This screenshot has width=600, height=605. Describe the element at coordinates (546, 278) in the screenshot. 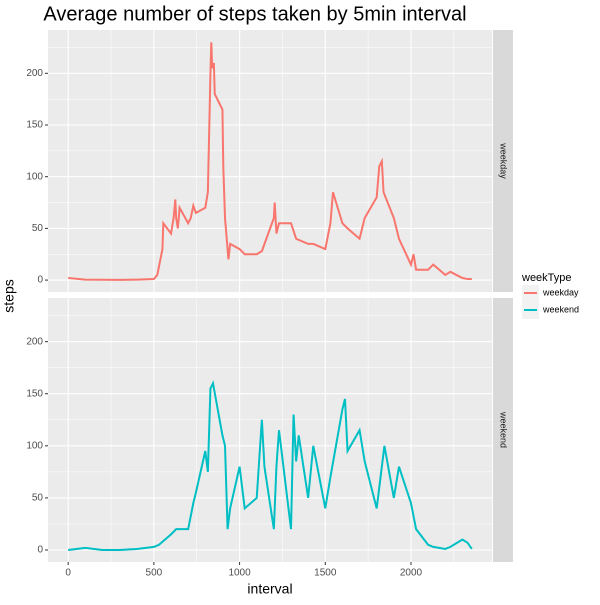

I see `legend-title: weekType` at that location.